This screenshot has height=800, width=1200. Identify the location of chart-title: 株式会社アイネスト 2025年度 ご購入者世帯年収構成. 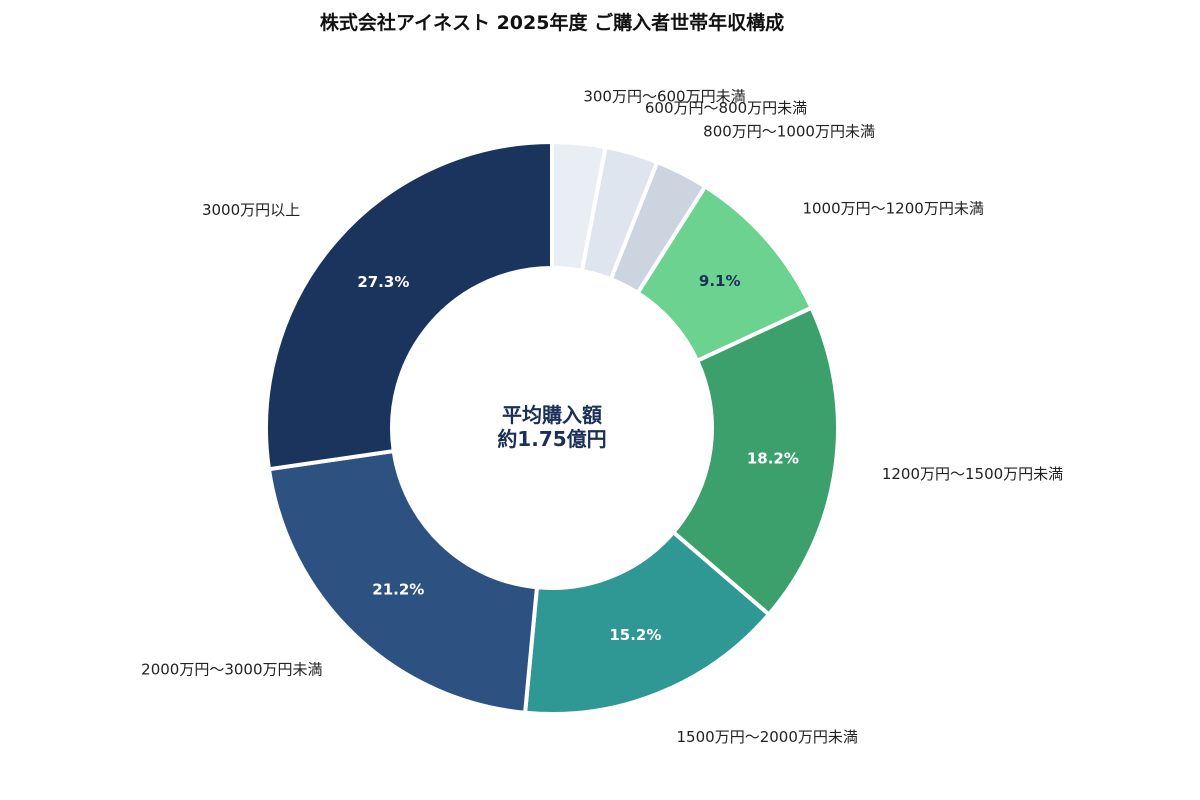
(552, 22).